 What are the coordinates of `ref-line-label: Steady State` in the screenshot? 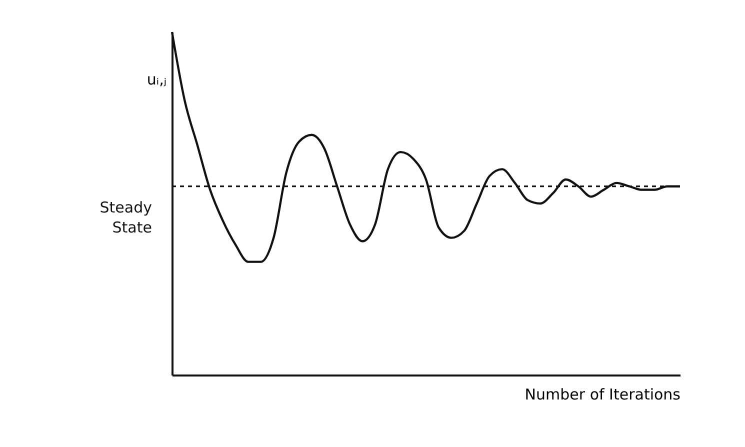 It's located at (126, 217).